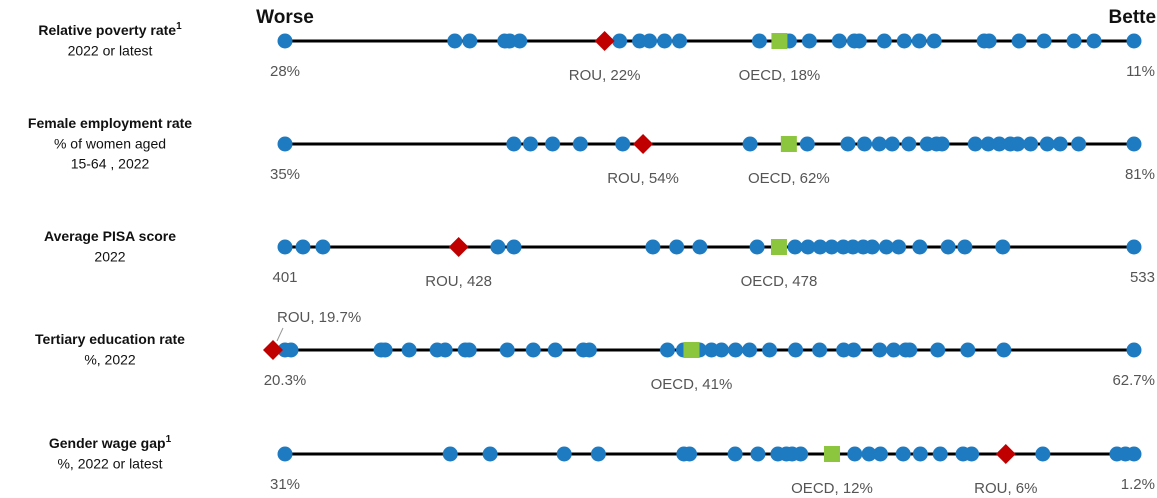  Describe the element at coordinates (1142, 277) in the screenshot. I see `x-tick-label: 533` at that location.